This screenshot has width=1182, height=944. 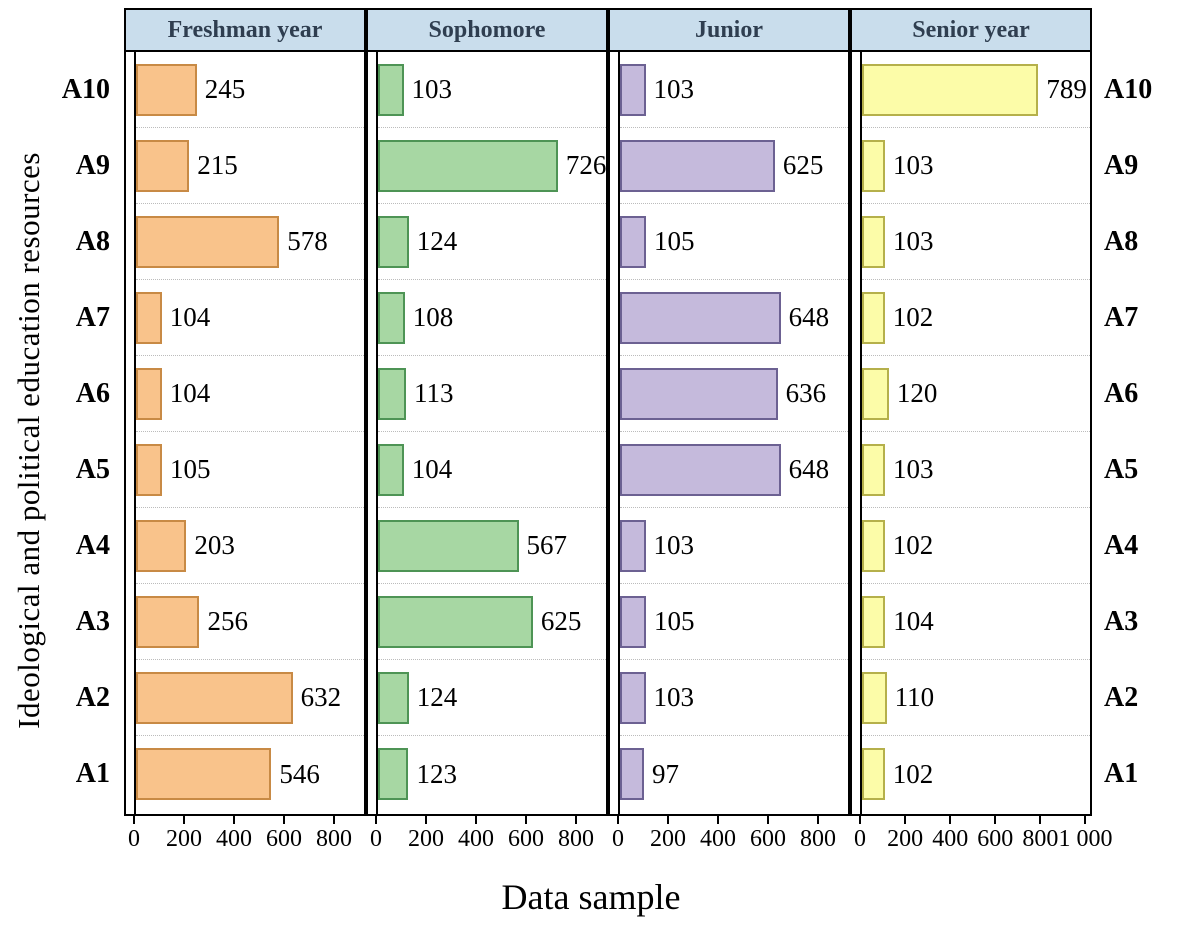 I want to click on panel-header: Senior year, so click(x=971, y=30).